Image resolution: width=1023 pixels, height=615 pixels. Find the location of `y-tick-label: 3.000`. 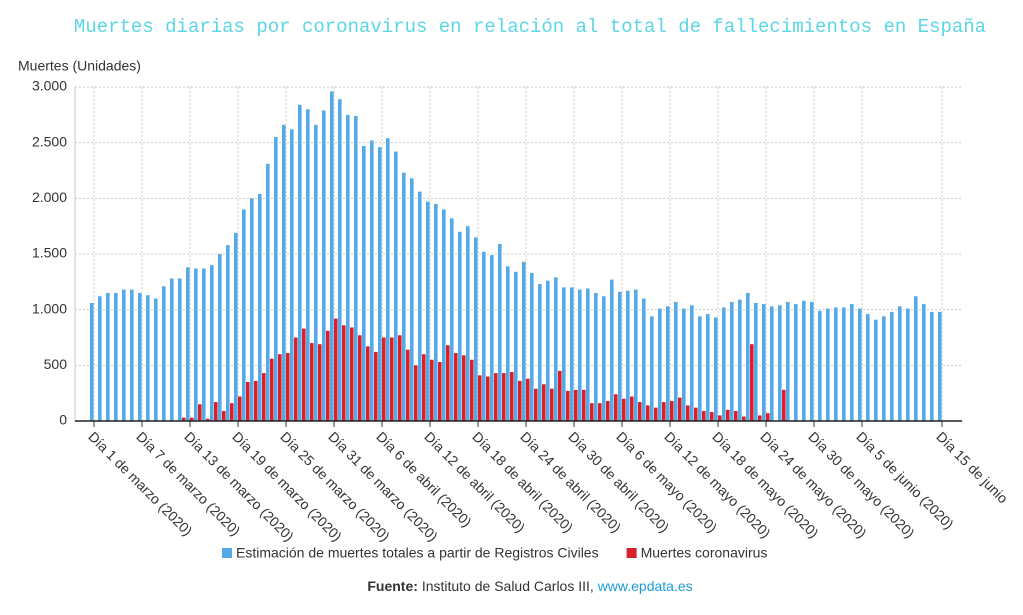

y-tick-label: 3.000 is located at coordinates (49, 86).